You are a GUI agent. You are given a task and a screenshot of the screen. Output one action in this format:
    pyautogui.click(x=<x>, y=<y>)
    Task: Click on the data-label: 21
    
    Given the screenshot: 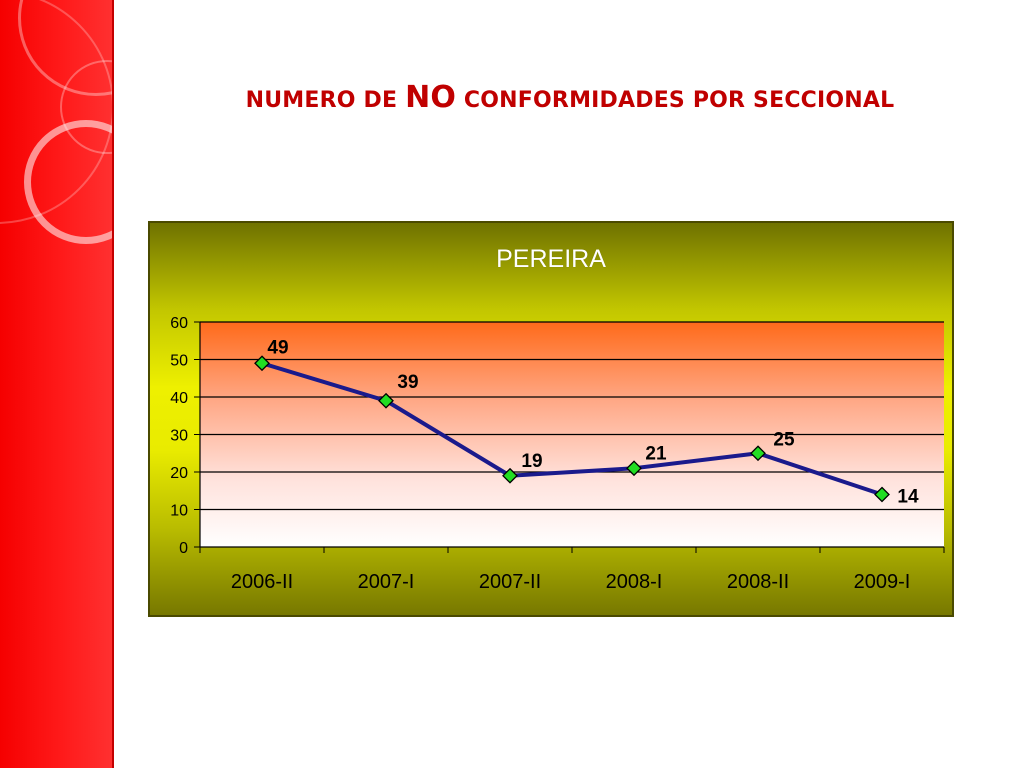 What is the action you would take?
    pyautogui.click(x=656, y=453)
    